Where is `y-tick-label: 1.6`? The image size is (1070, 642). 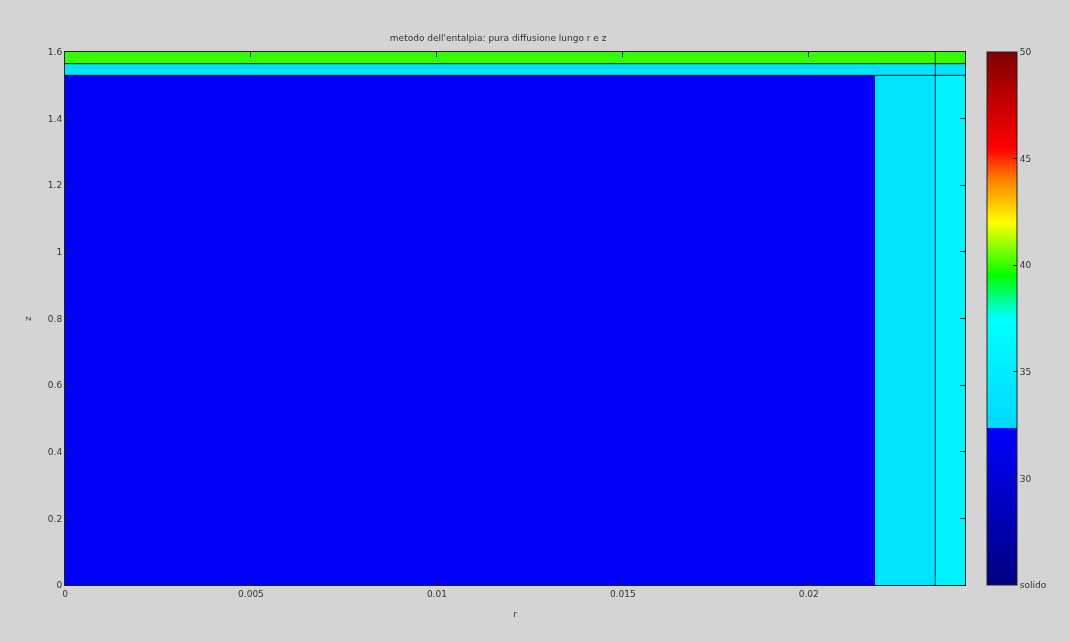
y-tick-label: 1.6 is located at coordinates (55, 52).